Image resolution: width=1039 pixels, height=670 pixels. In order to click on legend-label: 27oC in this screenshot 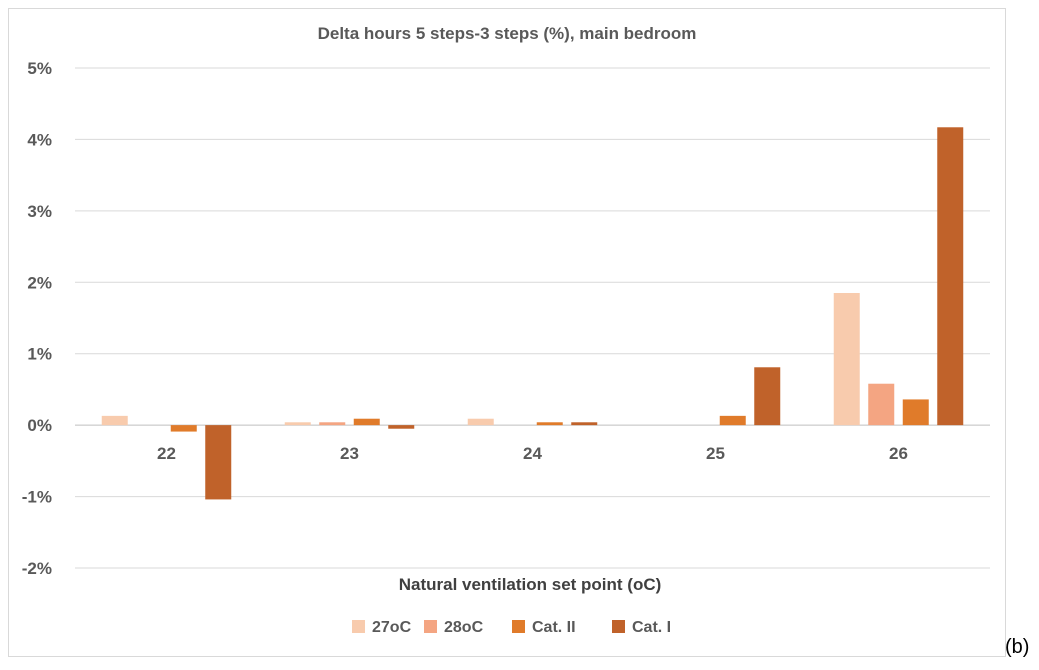, I will do `click(392, 627)`.